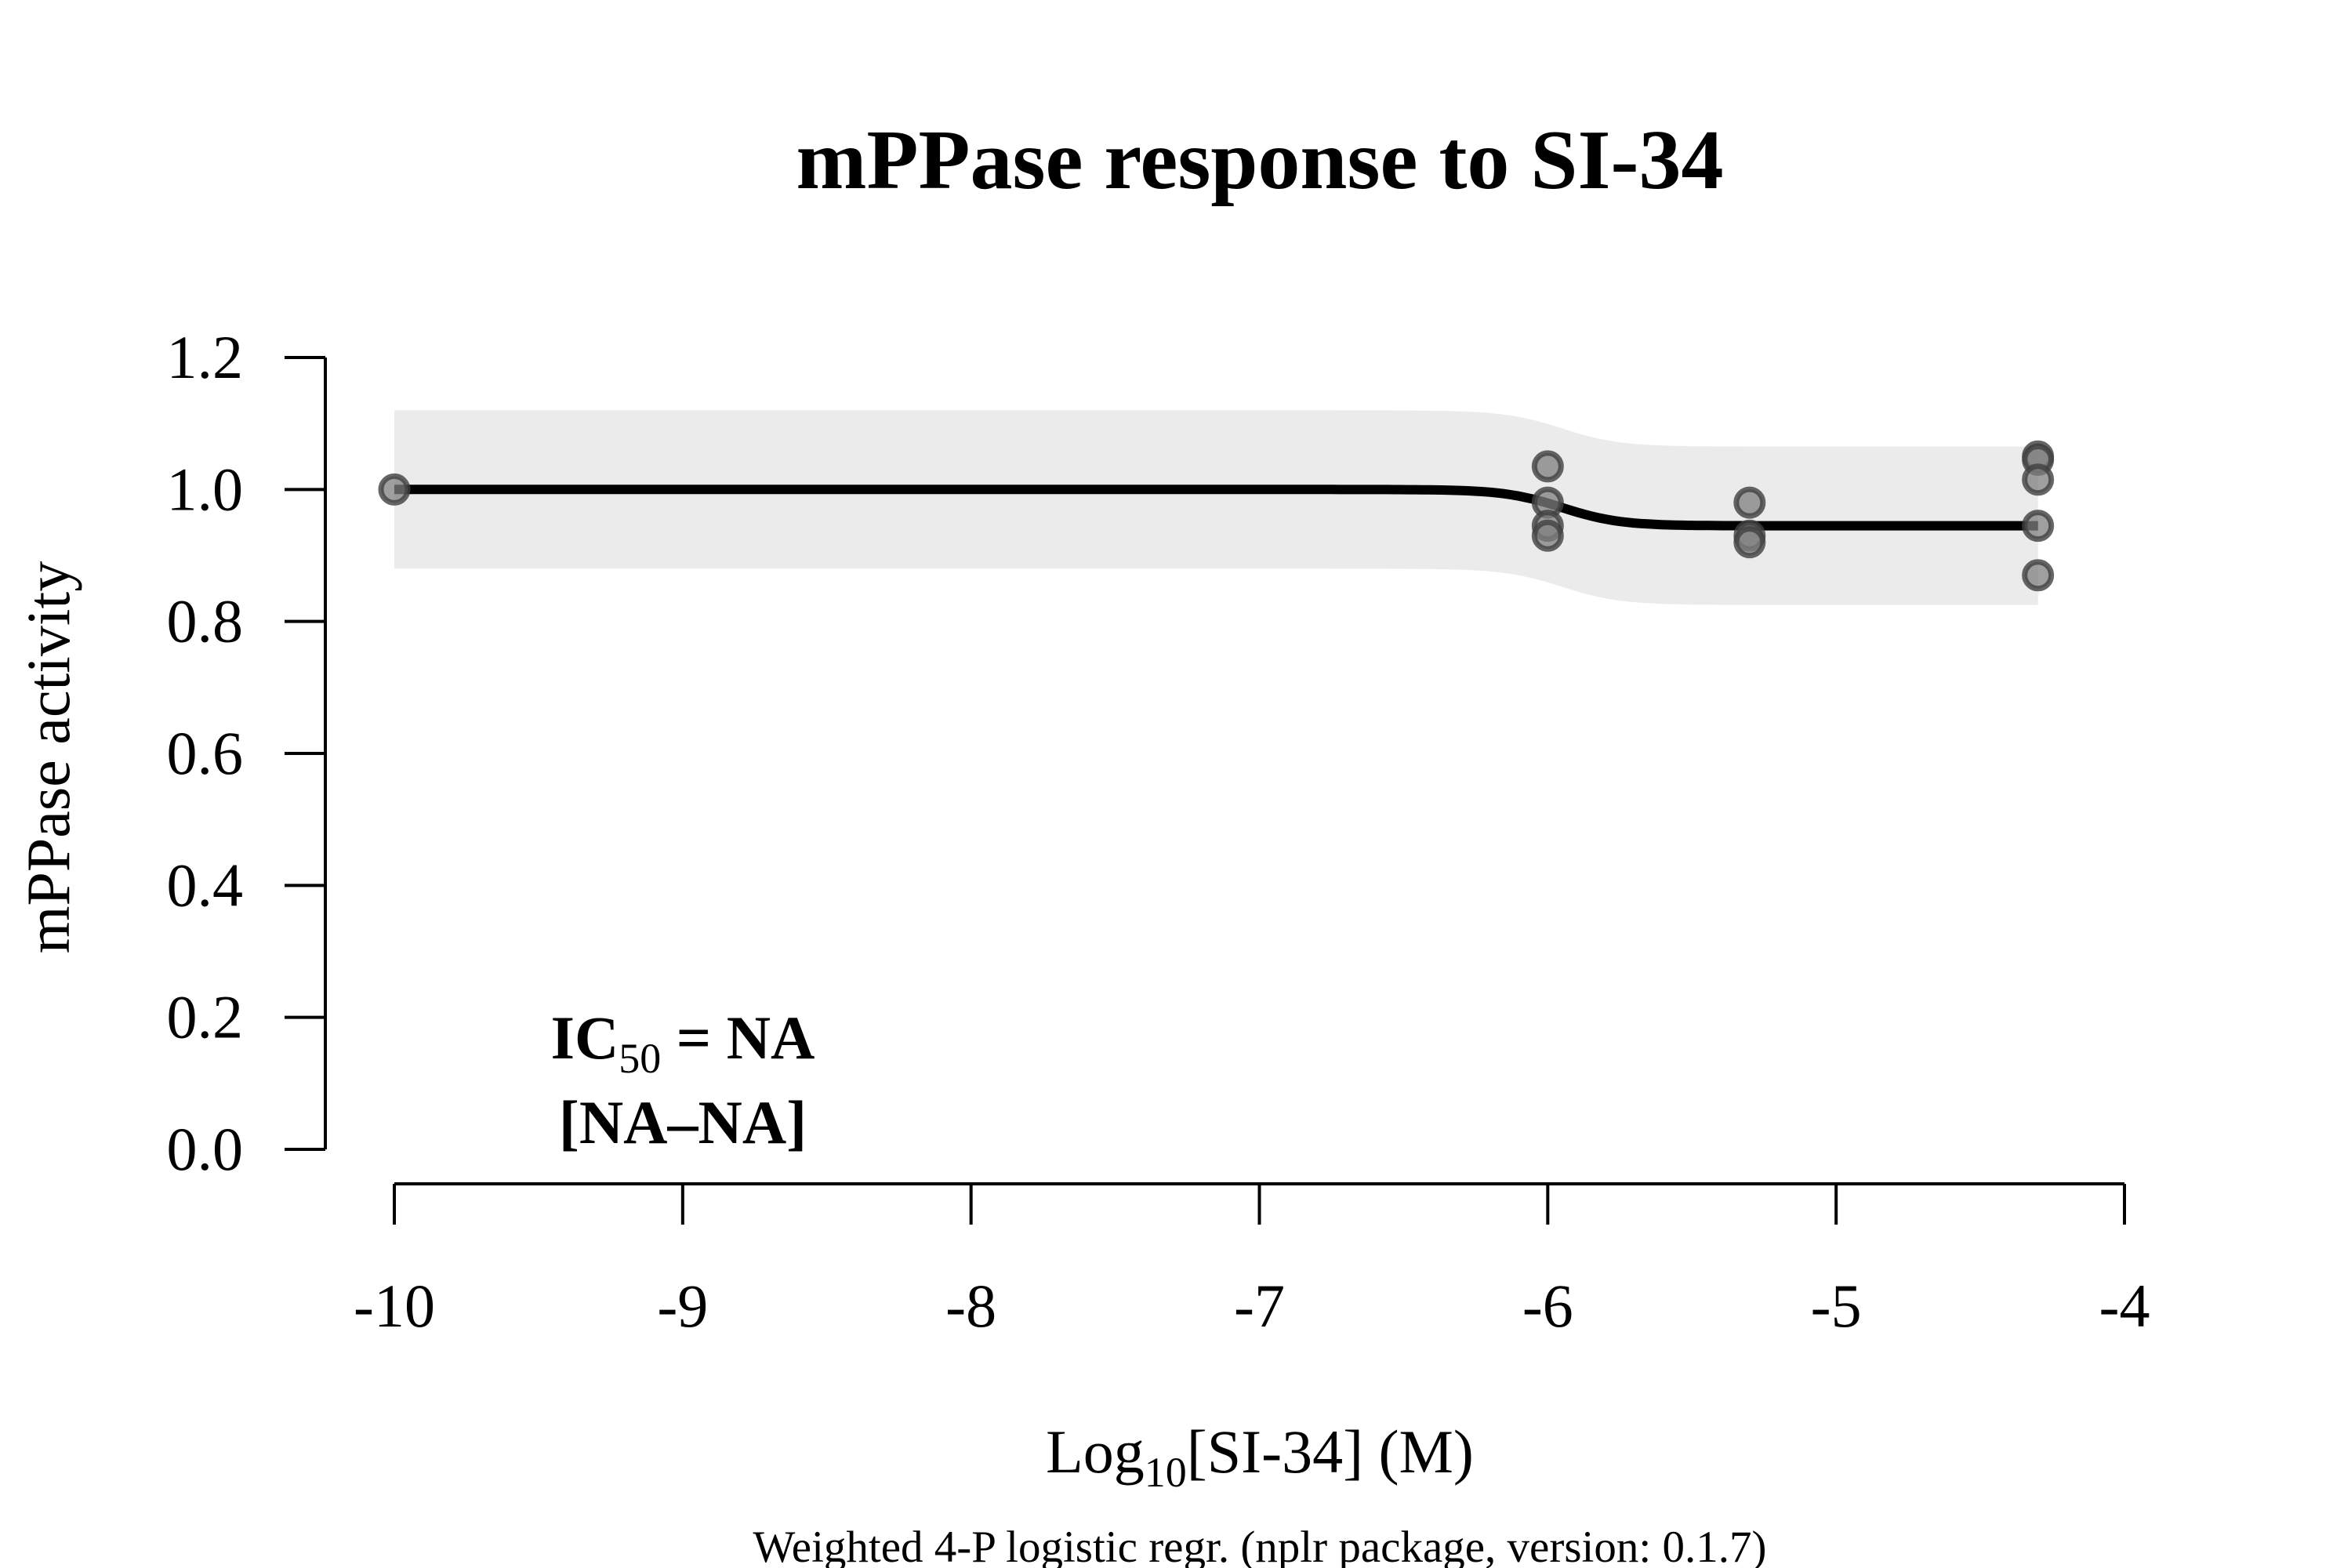  What do you see at coordinates (1260, 160) in the screenshot?
I see `chart-title: mPPase response to SI-34` at bounding box center [1260, 160].